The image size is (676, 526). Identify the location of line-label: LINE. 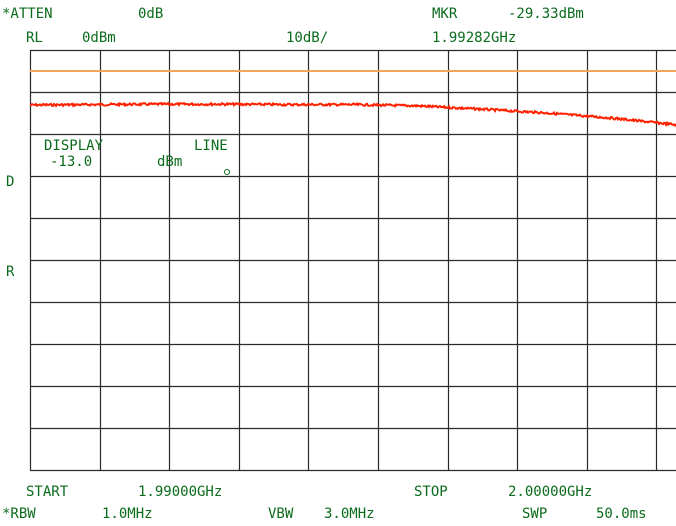
(211, 146).